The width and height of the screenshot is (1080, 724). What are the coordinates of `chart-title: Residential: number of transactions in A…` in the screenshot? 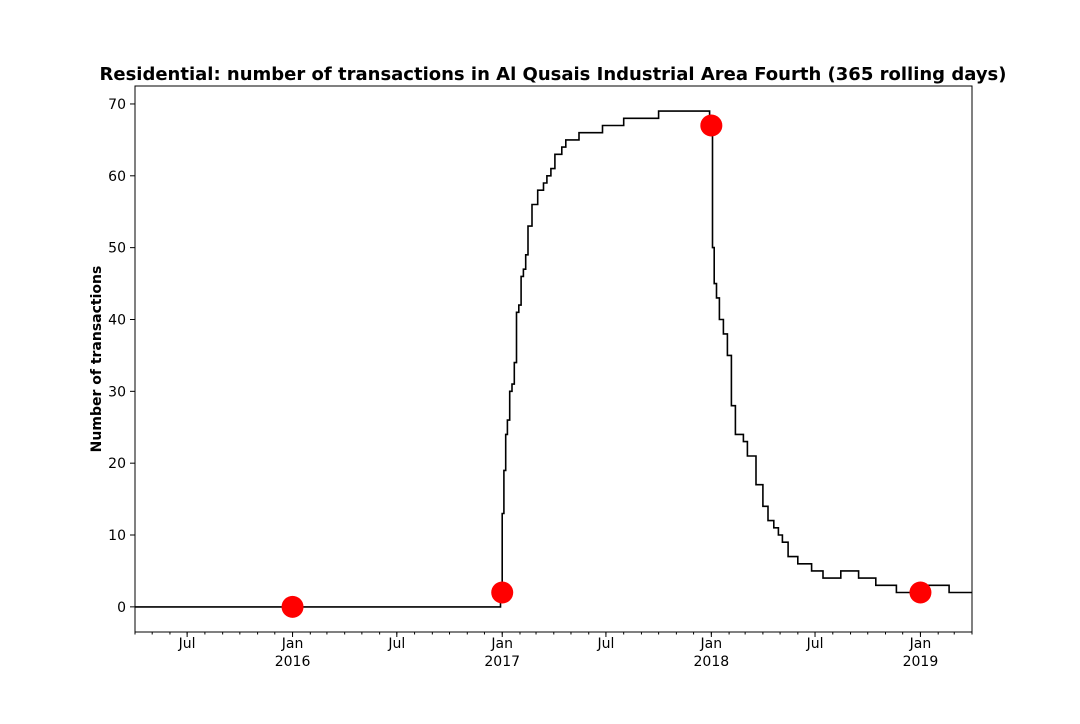 It's located at (553, 74).